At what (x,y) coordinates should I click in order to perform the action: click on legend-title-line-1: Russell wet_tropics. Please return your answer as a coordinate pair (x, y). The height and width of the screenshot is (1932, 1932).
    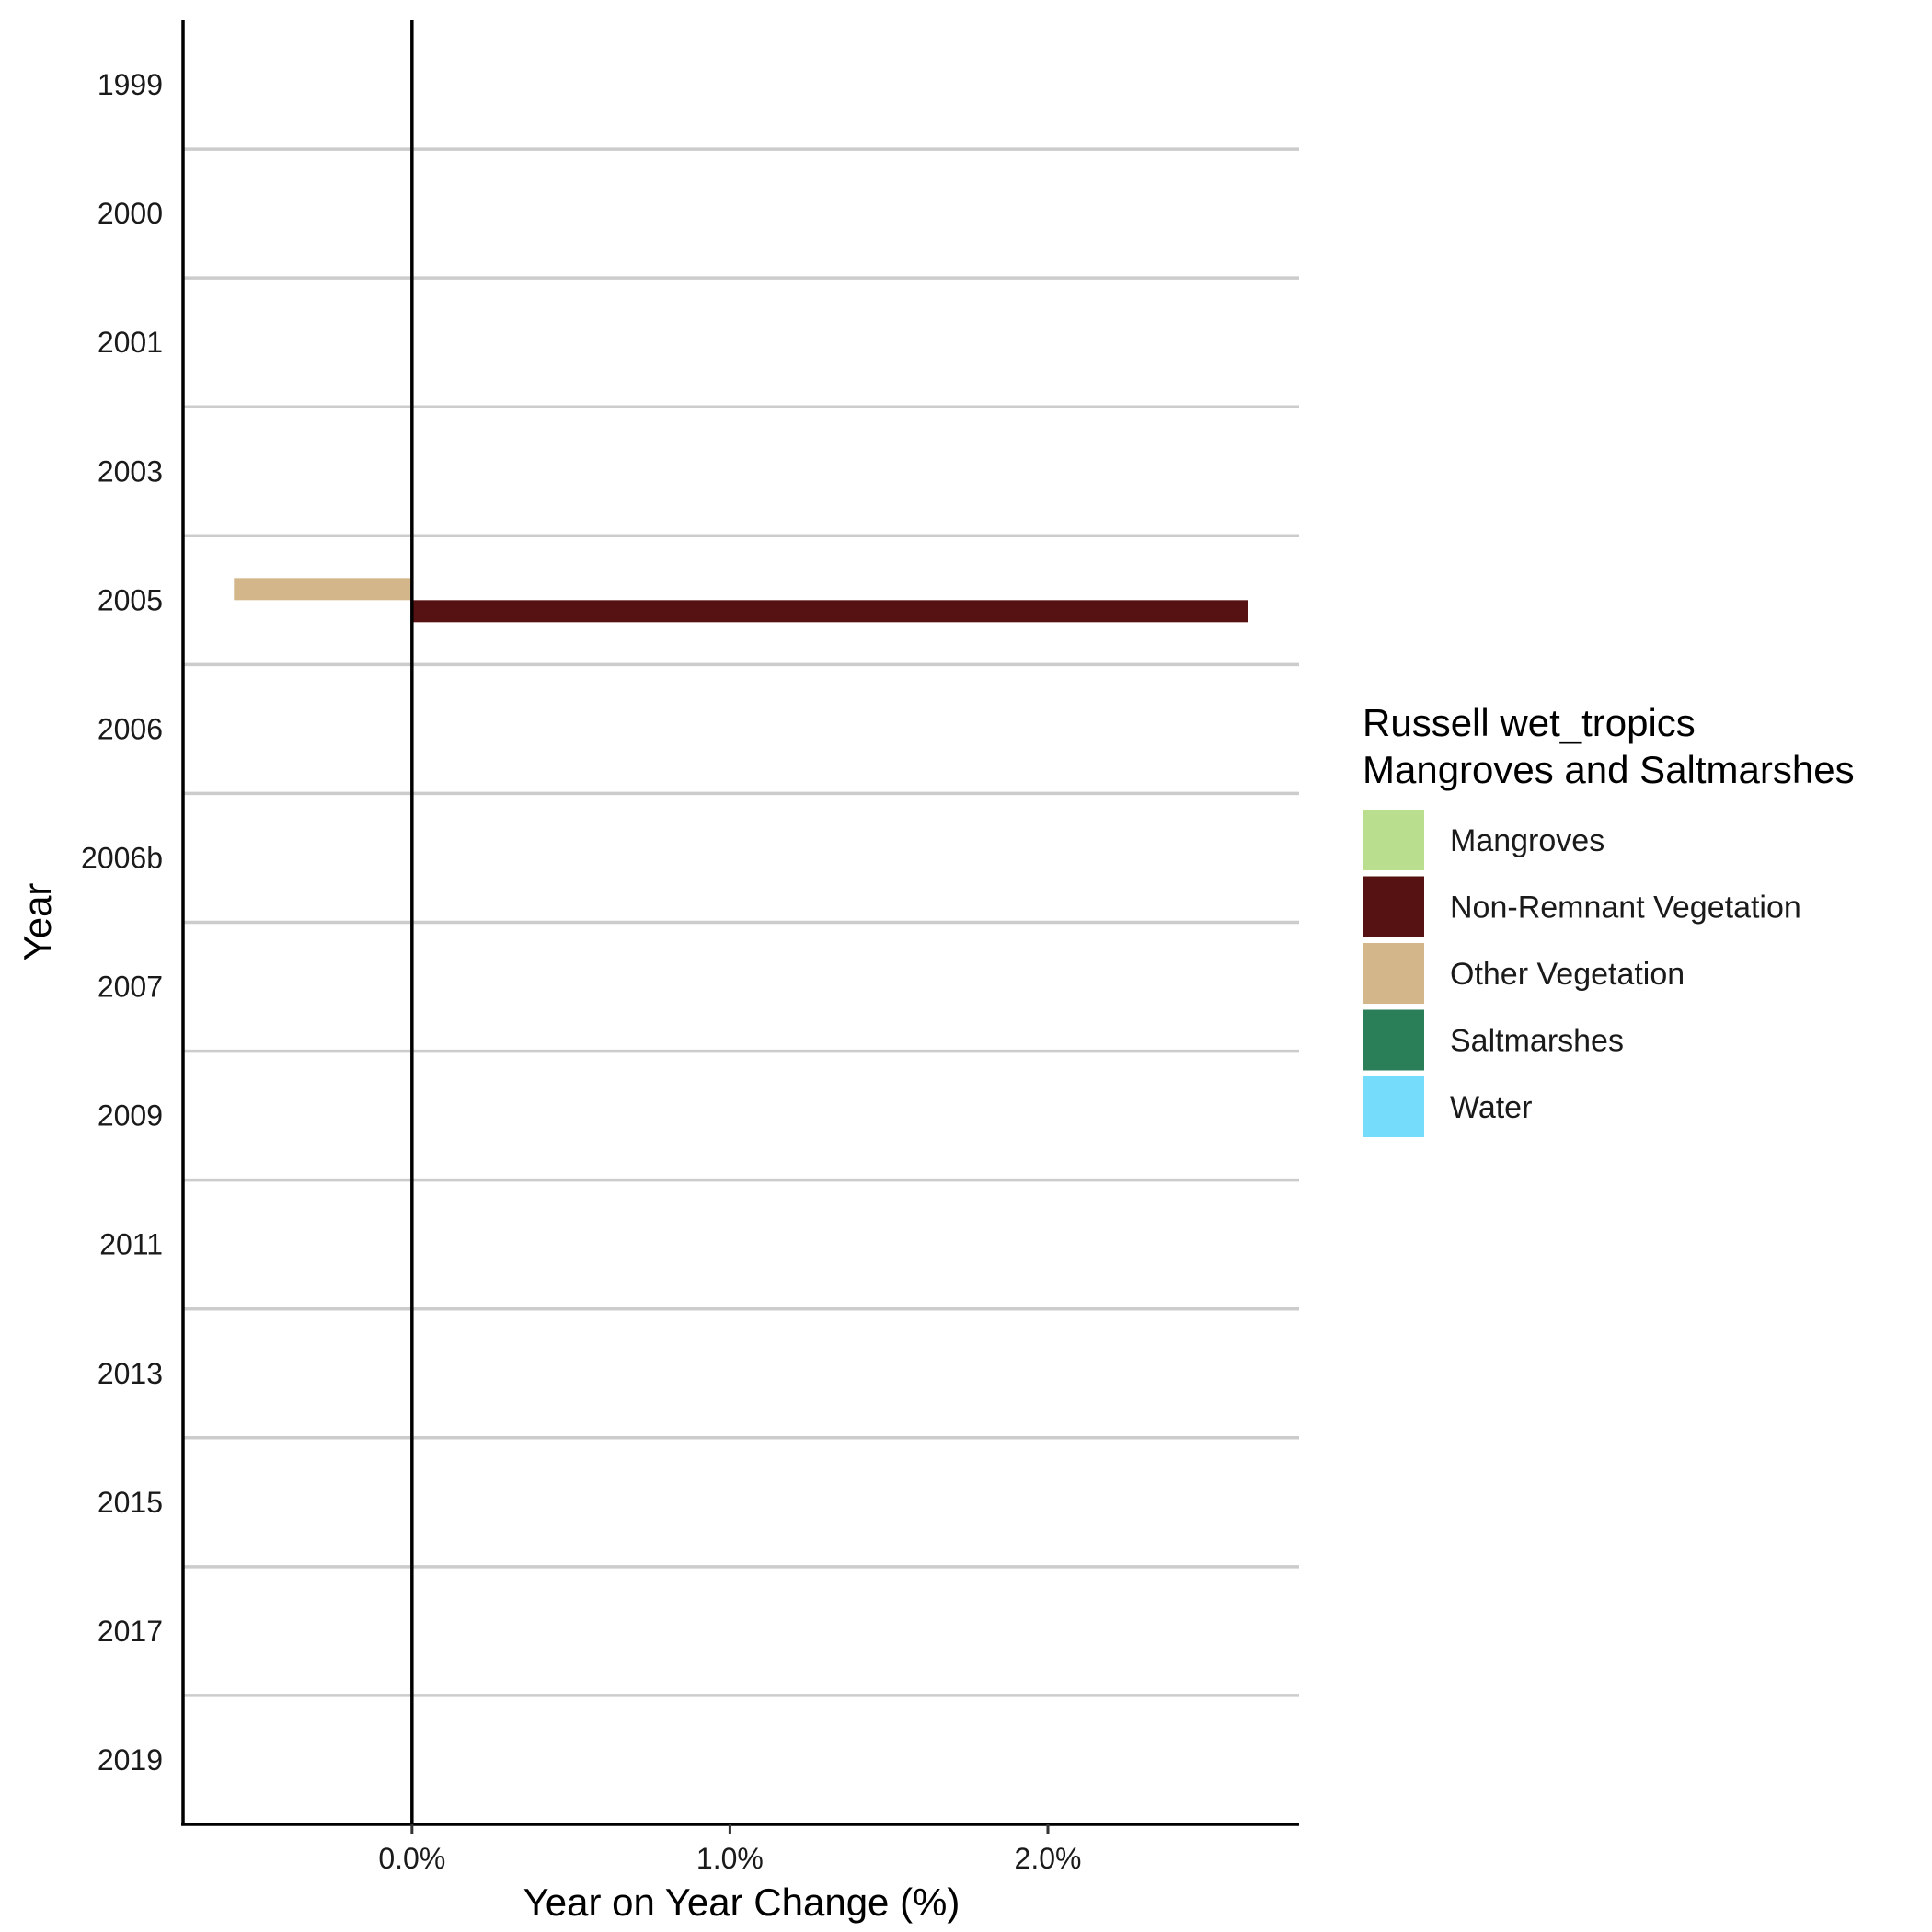
    Looking at the image, I should click on (1529, 722).